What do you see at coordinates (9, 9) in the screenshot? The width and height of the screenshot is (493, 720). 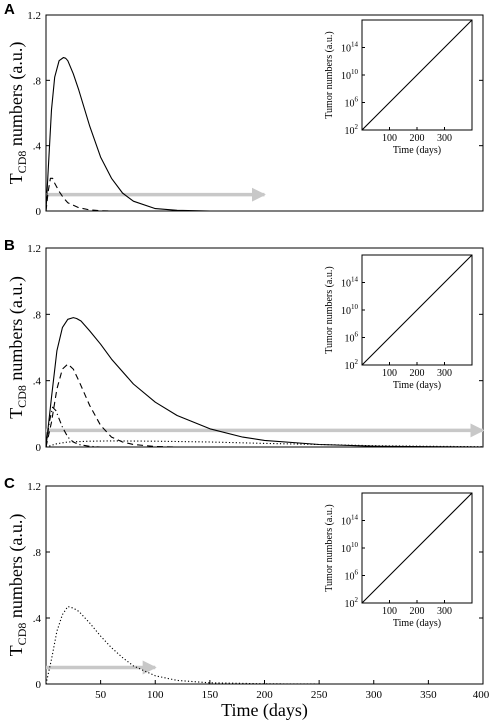 I see `panel-letter: A` at bounding box center [9, 9].